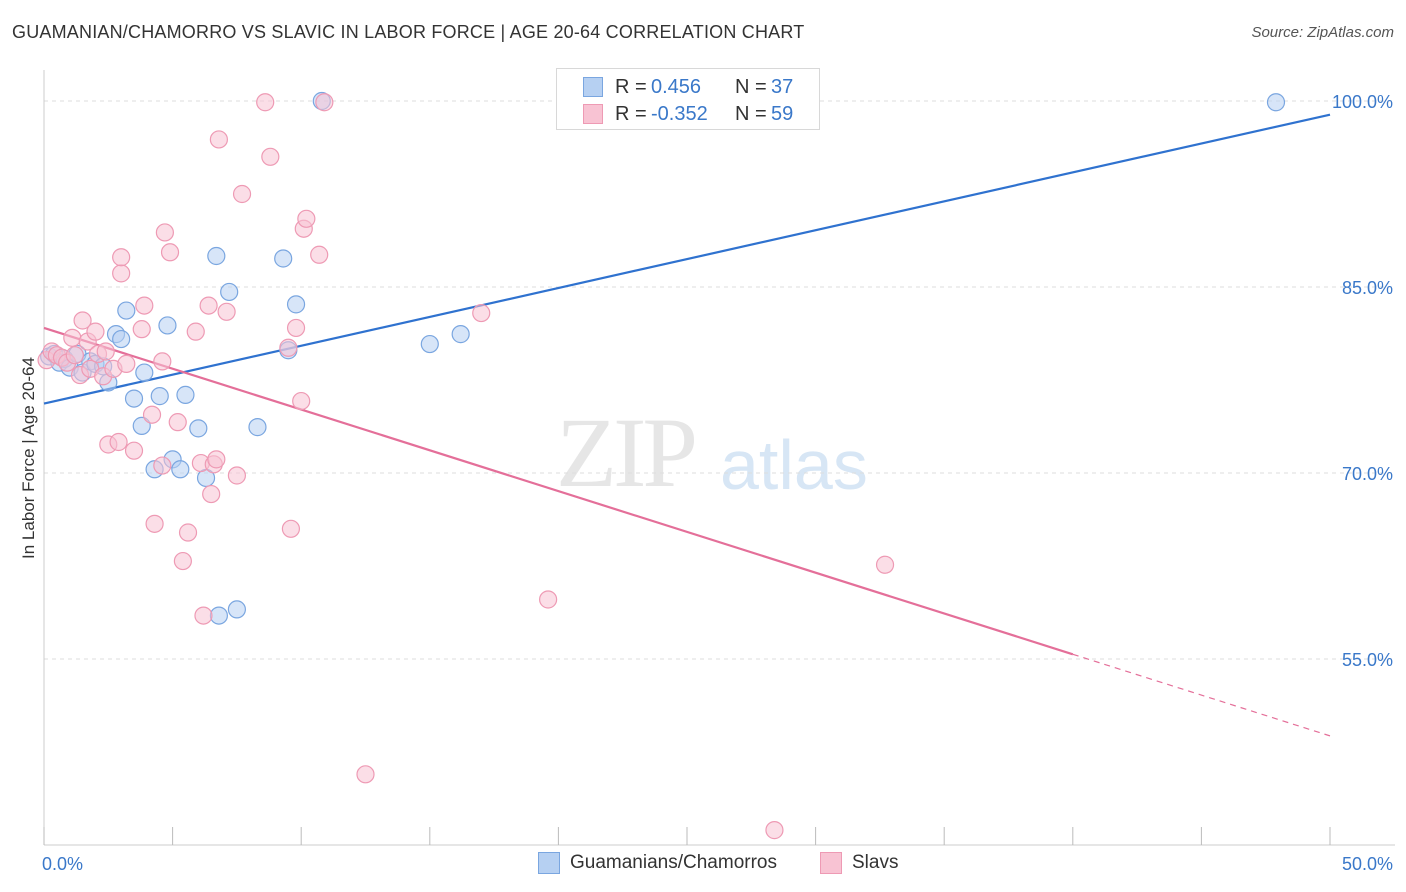 Image resolution: width=1406 pixels, height=892 pixels. What do you see at coordinates (673, 862) in the screenshot?
I see `legend-label-guamanians: Guamanians/Chamorros` at bounding box center [673, 862].